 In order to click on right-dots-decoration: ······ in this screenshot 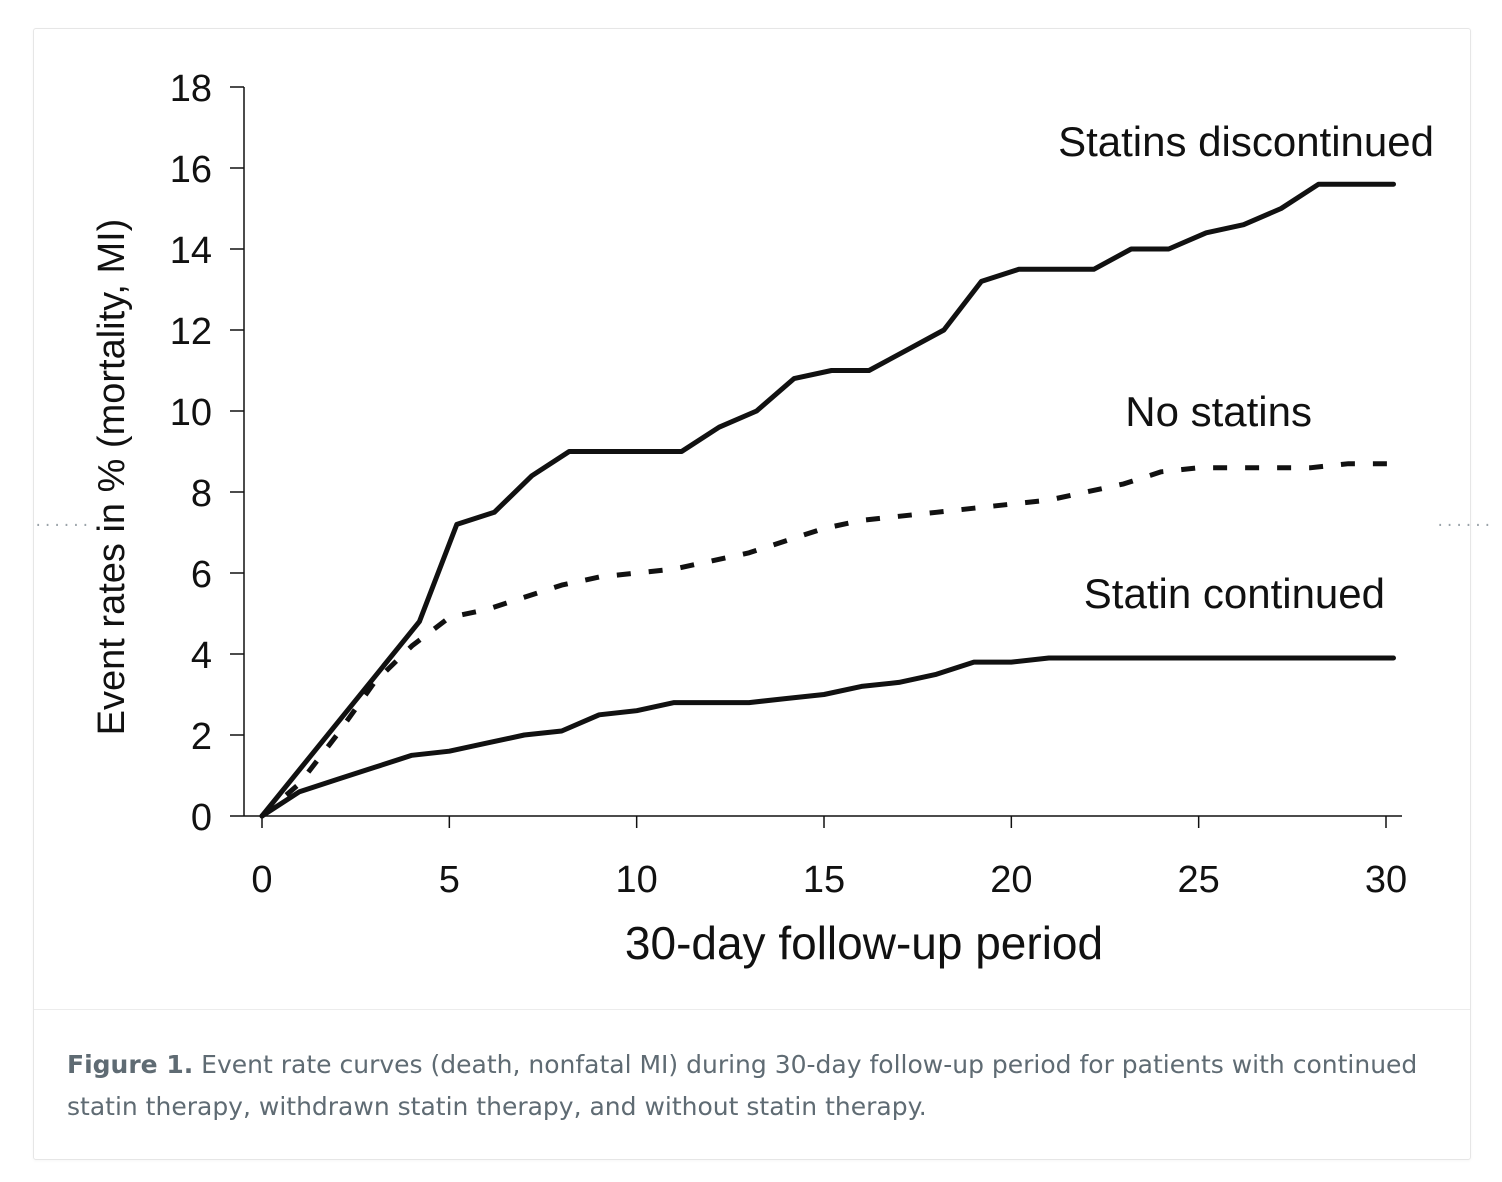, I will do `click(1464, 526)`.